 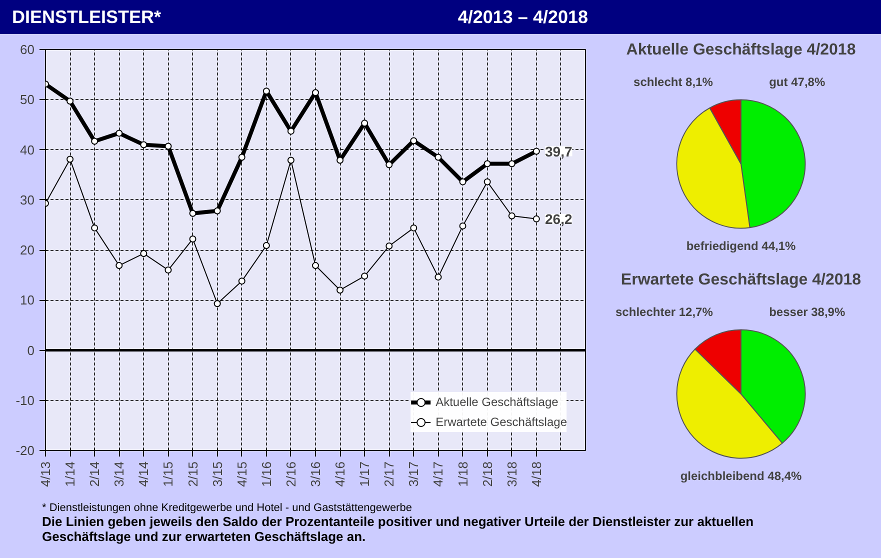 I want to click on legend-label: Erwartete Geschäftslage, so click(x=501, y=422).